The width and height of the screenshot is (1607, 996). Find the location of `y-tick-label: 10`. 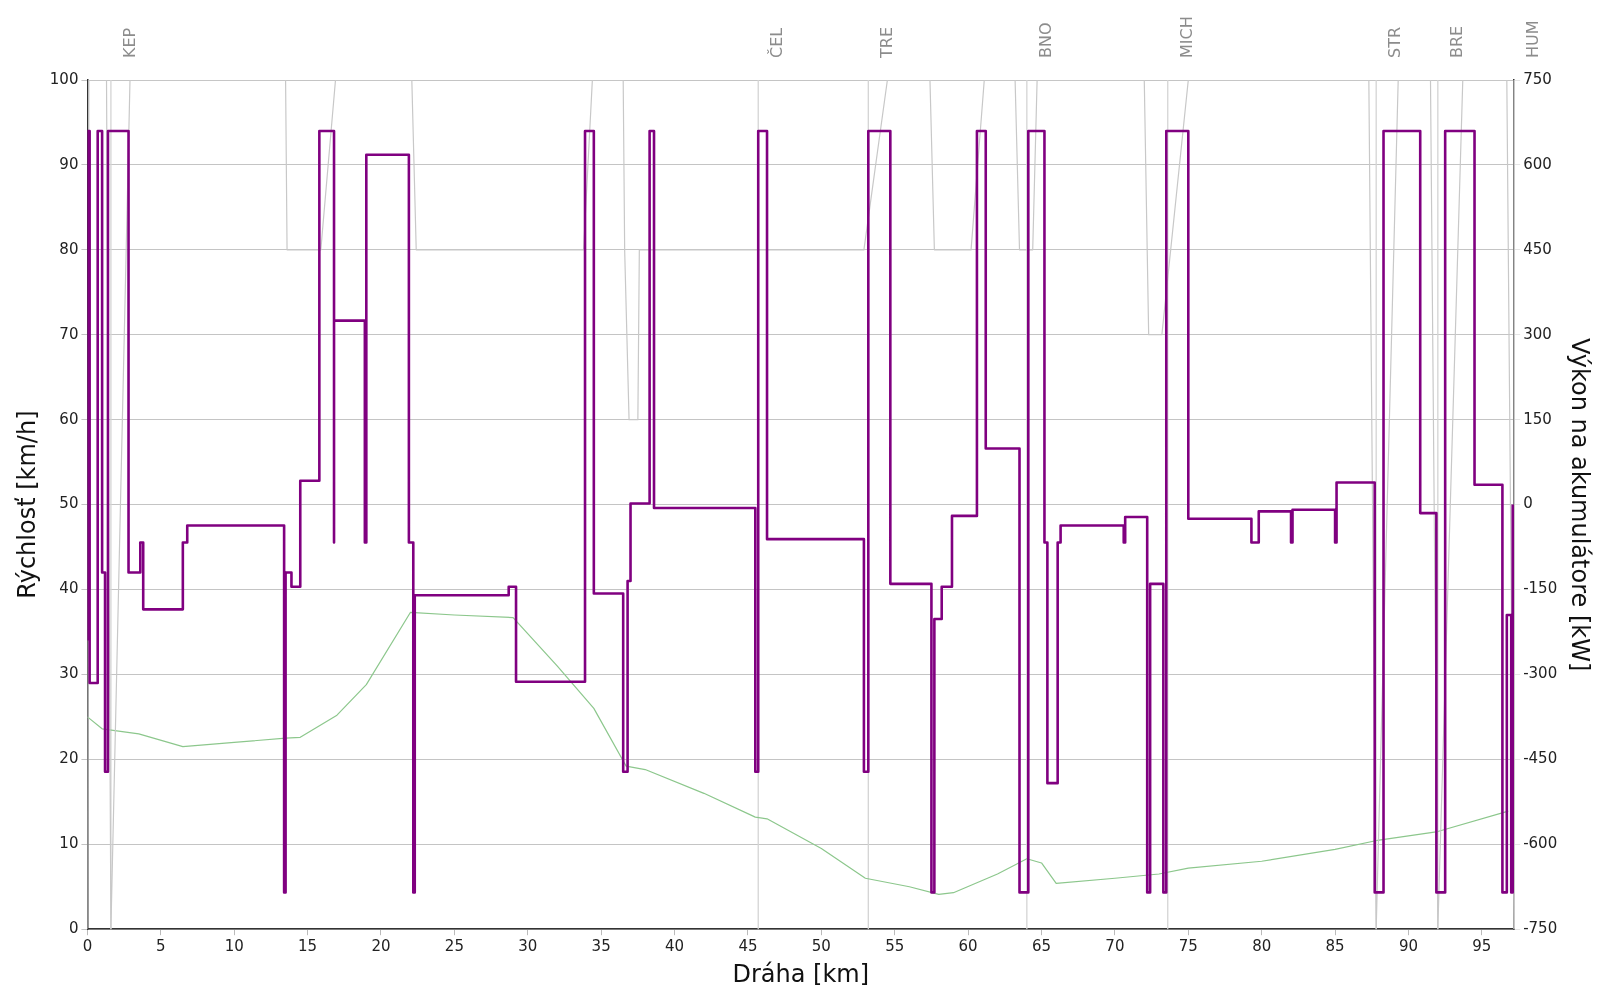

y-tick-label: 10 is located at coordinates (69, 843).